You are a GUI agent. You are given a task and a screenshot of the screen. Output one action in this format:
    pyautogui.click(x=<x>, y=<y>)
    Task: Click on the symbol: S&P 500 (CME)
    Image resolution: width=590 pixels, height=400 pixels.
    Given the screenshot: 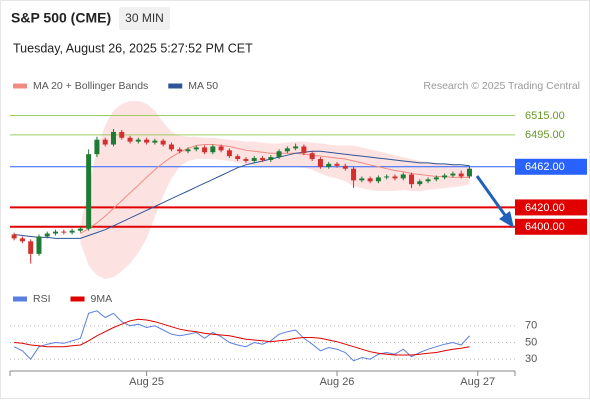 What is the action you would take?
    pyautogui.click(x=61, y=18)
    